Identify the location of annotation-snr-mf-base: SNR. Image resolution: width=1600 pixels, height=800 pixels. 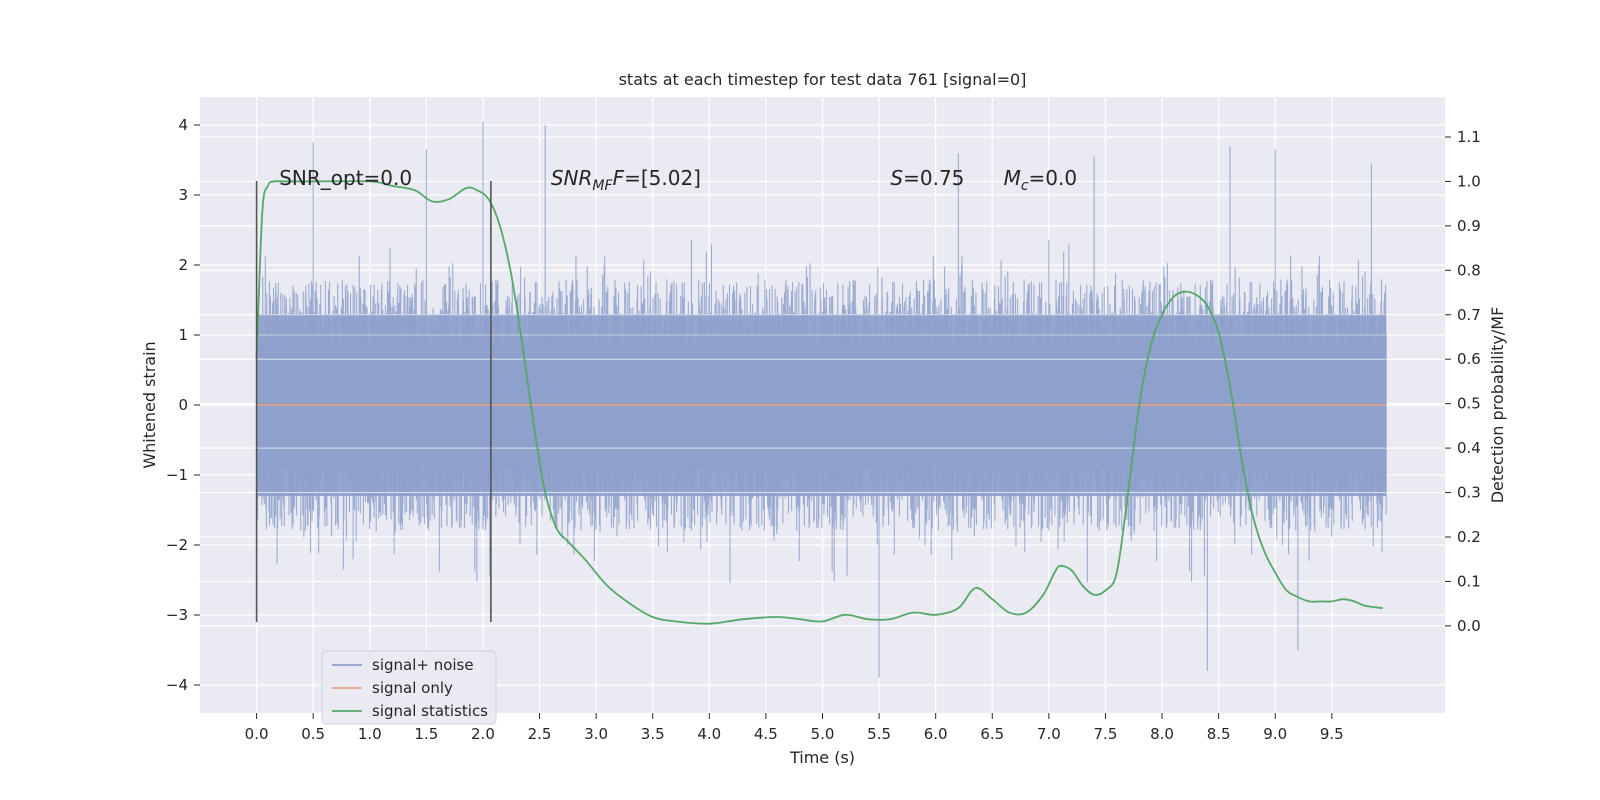
(572, 178).